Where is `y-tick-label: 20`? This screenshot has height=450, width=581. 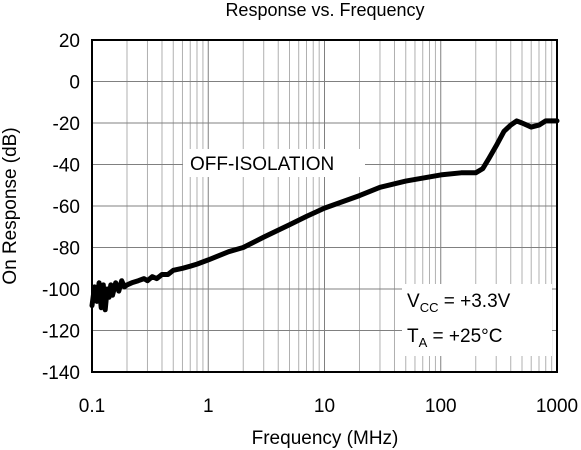
y-tick-label: 20 is located at coordinates (69, 41).